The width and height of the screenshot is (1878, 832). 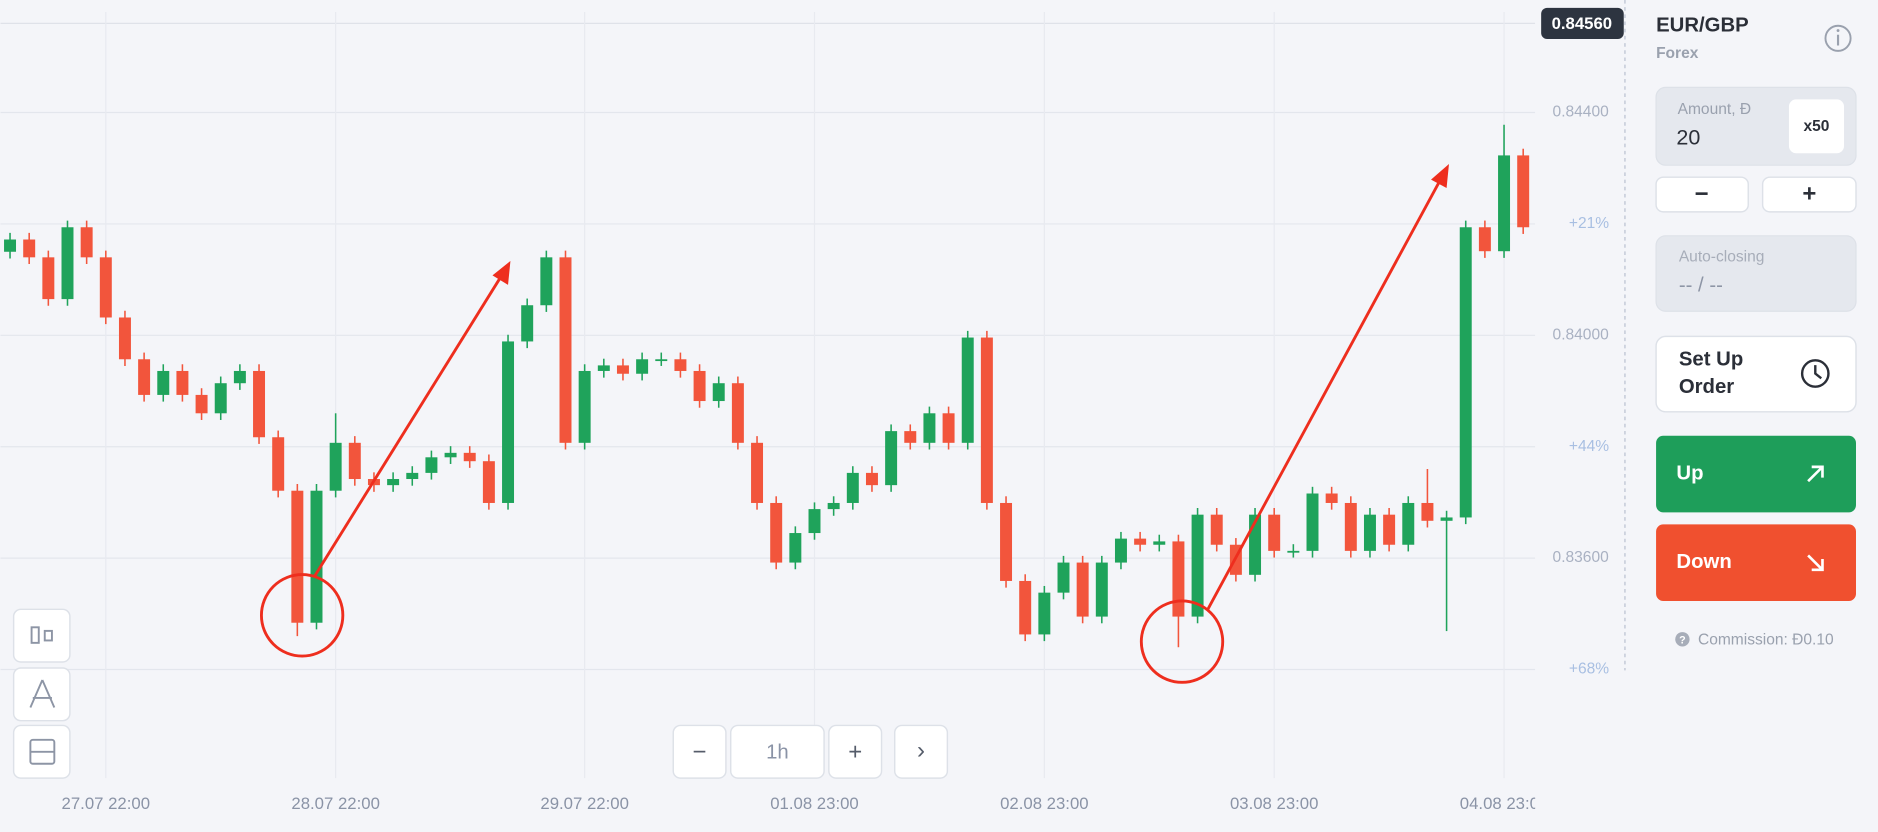 I want to click on timeframe-button, so click(x=777, y=751).